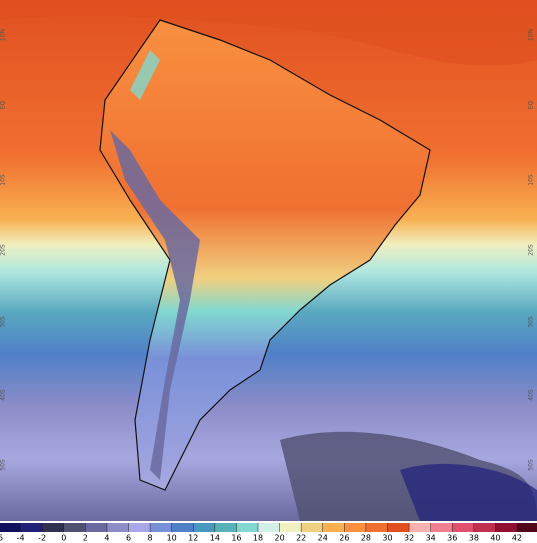  What do you see at coordinates (85, 538) in the screenshot?
I see `colorbar-label: 2` at bounding box center [85, 538].